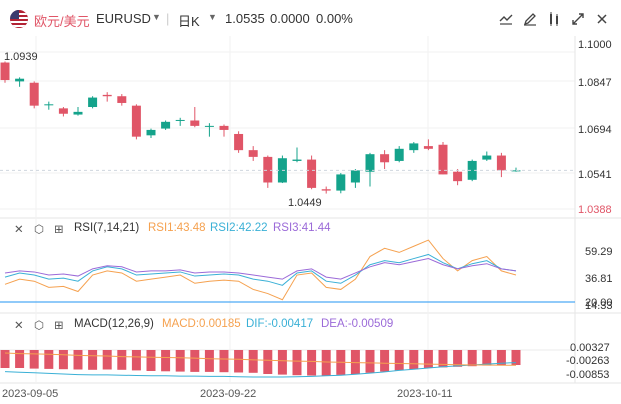  What do you see at coordinates (260, 359) in the screenshot?
I see `dea-line` at bounding box center [260, 359].